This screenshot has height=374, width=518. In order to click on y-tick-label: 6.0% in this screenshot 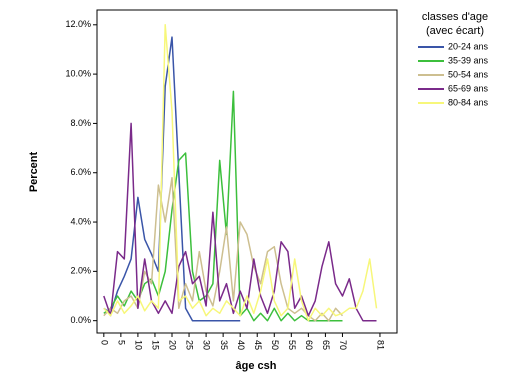, I will do `click(80, 172)`.